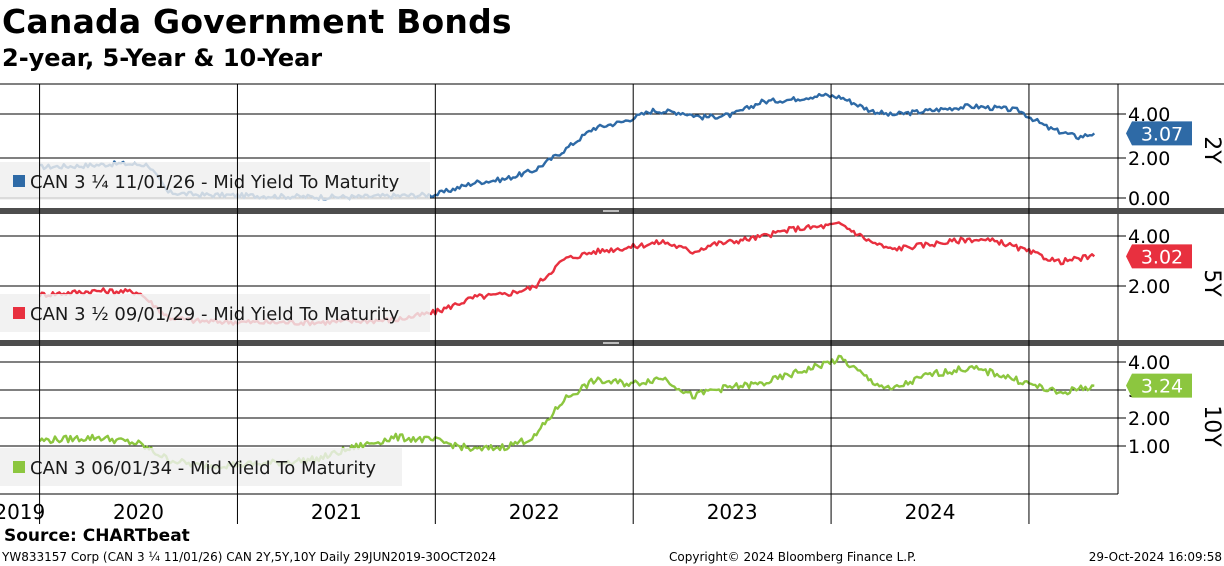 This screenshot has width=1224, height=566. What do you see at coordinates (1155, 557) in the screenshot?
I see `footer-timestamp: 29-Oct-2024 16:09:58` at bounding box center [1155, 557].